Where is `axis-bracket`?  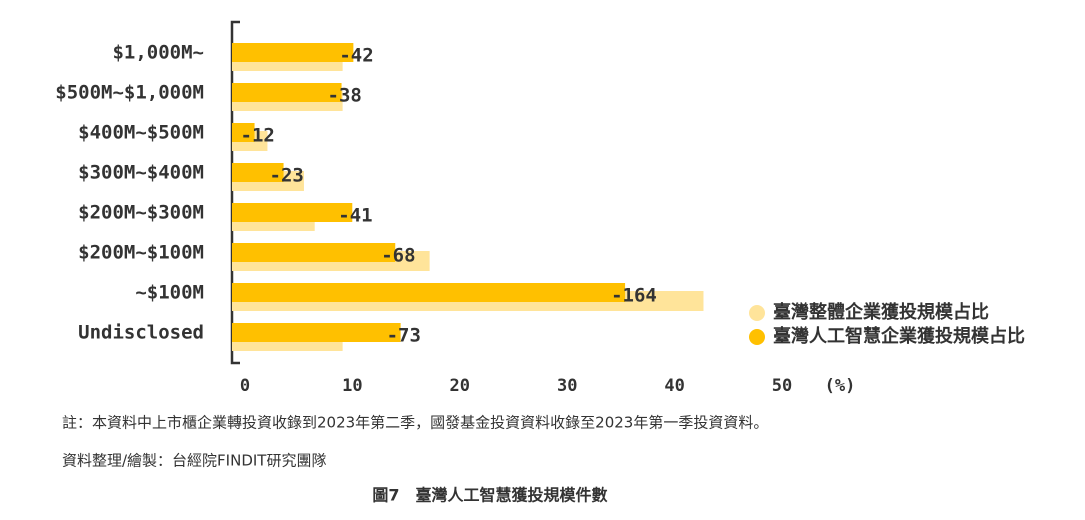 axis-bracket is located at coordinates (235, 192).